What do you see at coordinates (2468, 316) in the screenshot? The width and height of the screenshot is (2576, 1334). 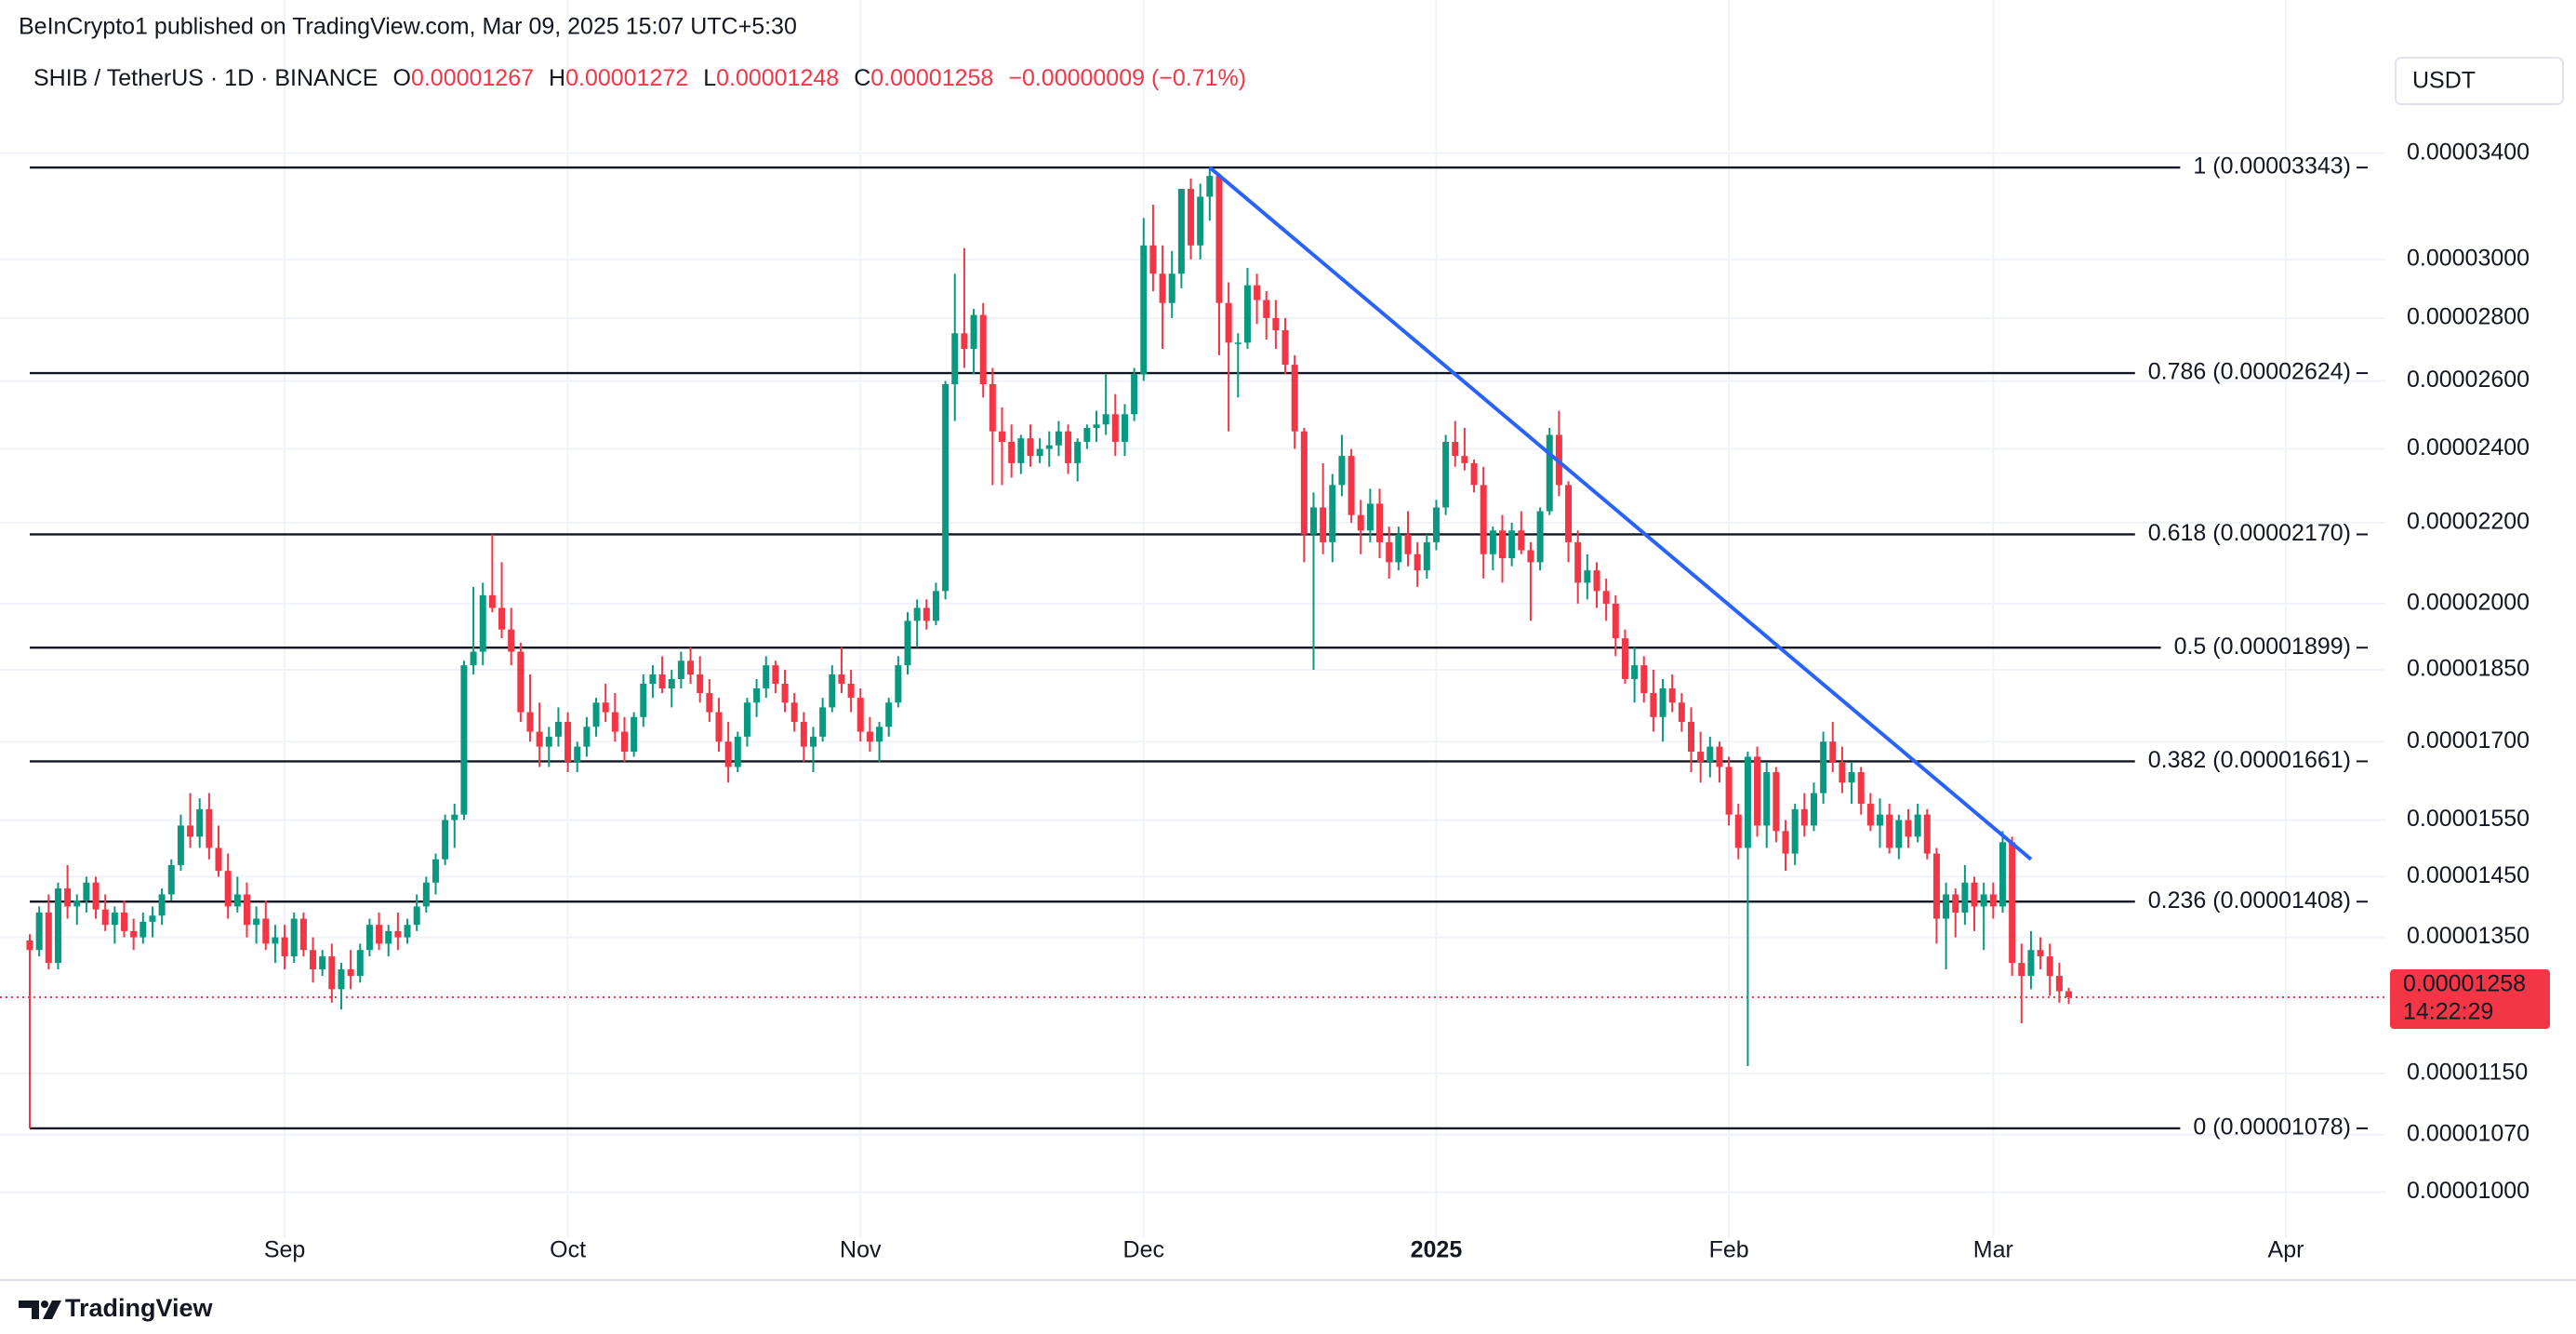 I see `y-tick-label: 0.00002800` at bounding box center [2468, 316].